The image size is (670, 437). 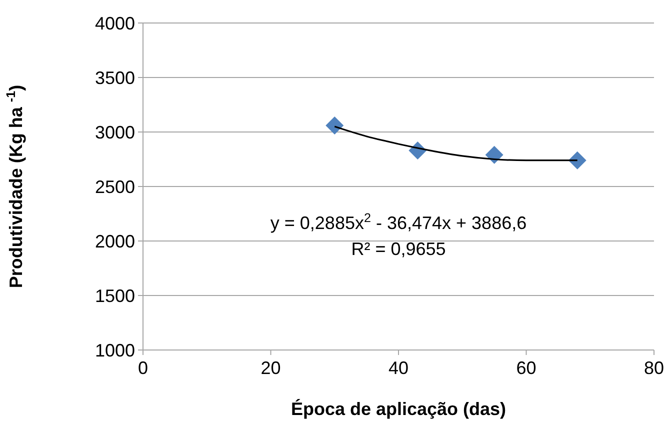 What do you see at coordinates (654, 368) in the screenshot?
I see `x-tick-label: 80` at bounding box center [654, 368].